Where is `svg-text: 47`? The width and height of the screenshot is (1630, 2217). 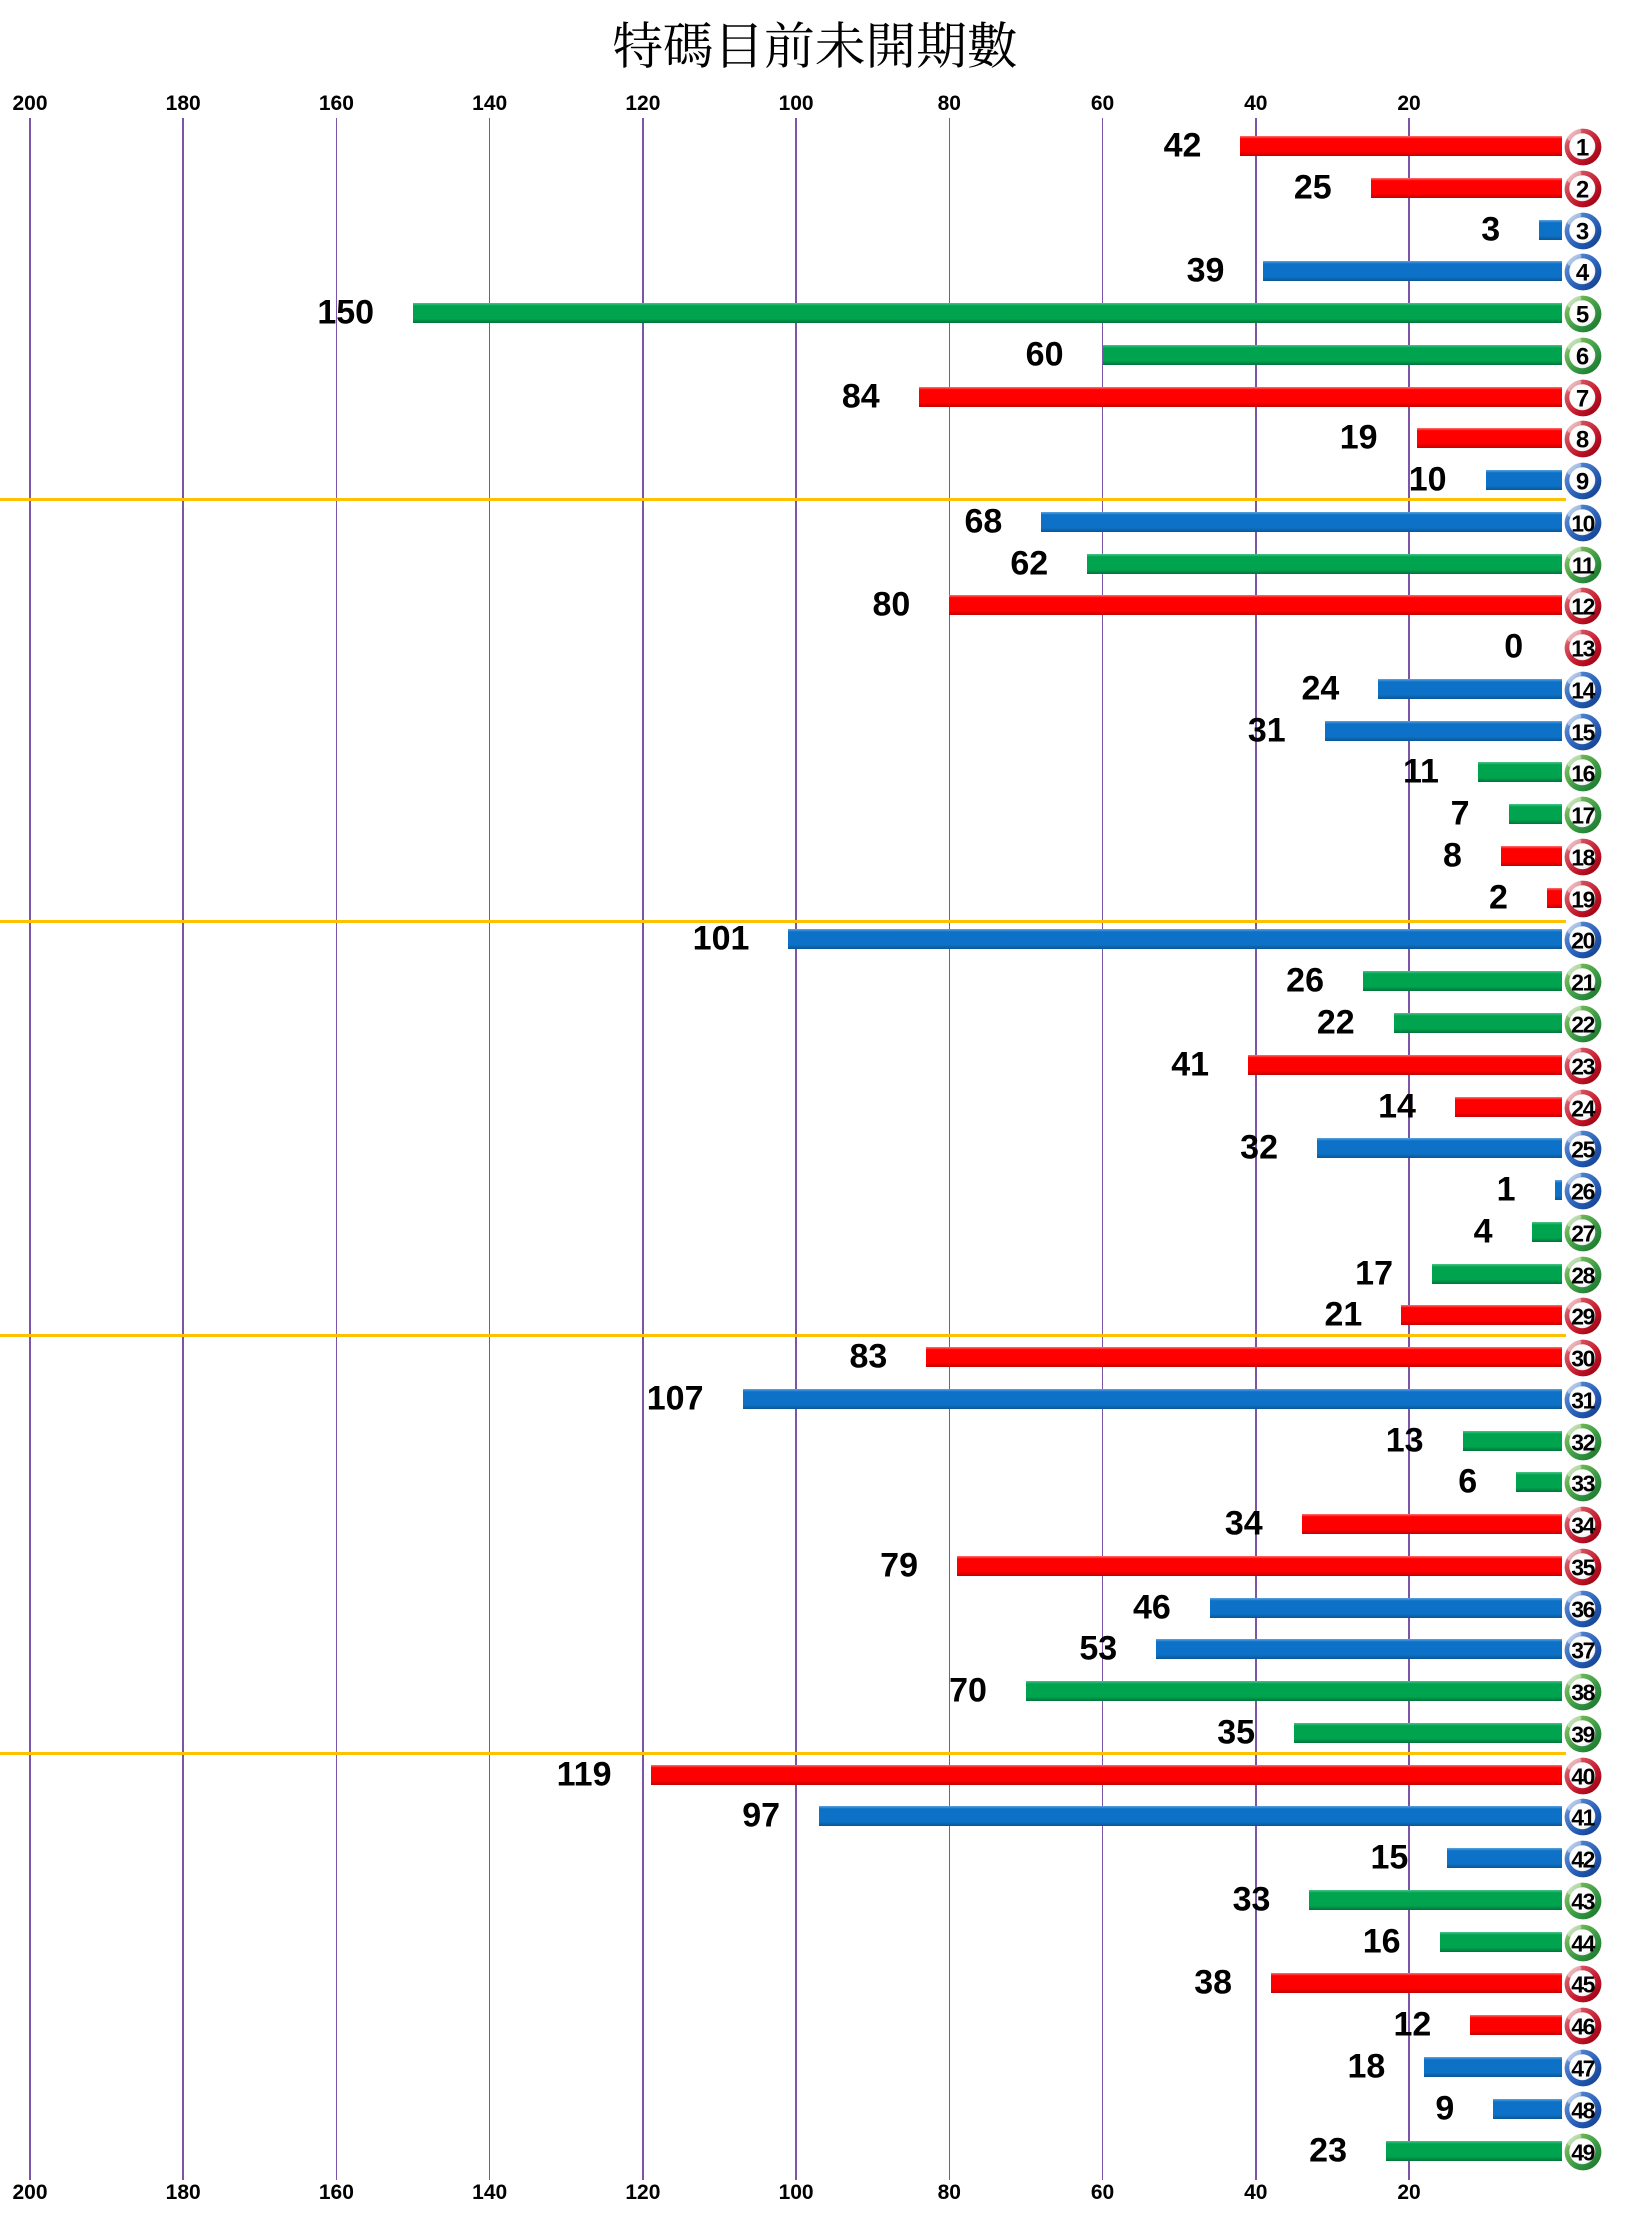
svg-text: 47 is located at coordinates (1582, 2068).